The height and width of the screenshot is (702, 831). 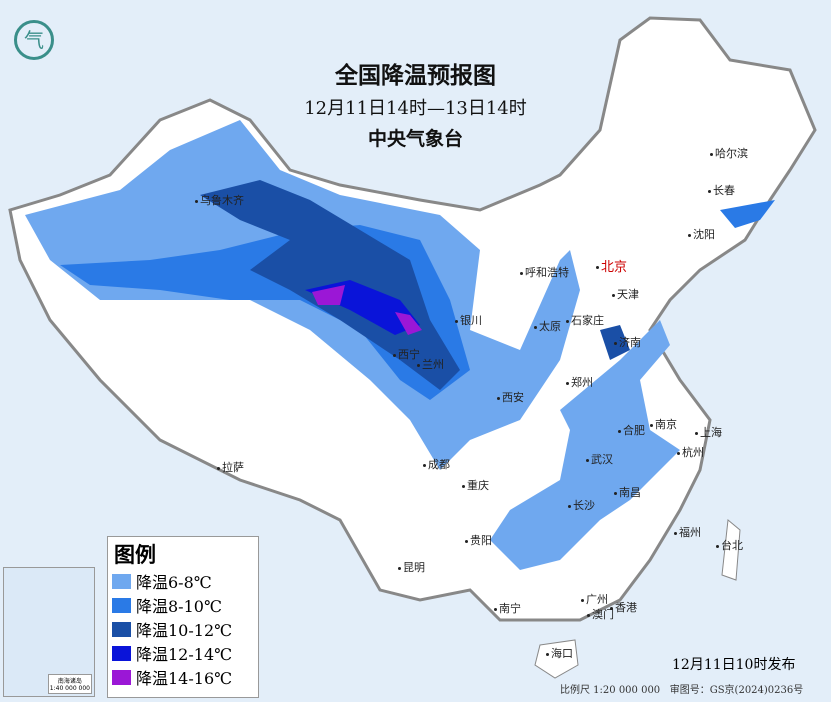 I want to click on city-name: 台北, so click(x=732, y=545).